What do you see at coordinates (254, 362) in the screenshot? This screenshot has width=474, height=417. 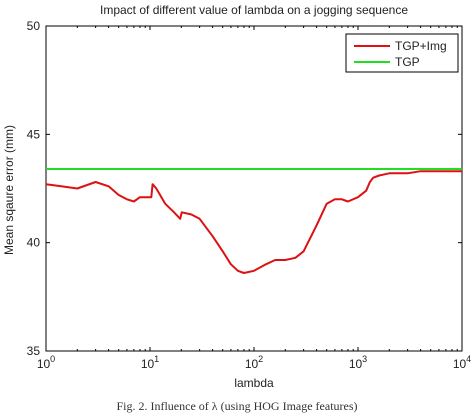 I see `x-tick-label: 10²` at bounding box center [254, 362].